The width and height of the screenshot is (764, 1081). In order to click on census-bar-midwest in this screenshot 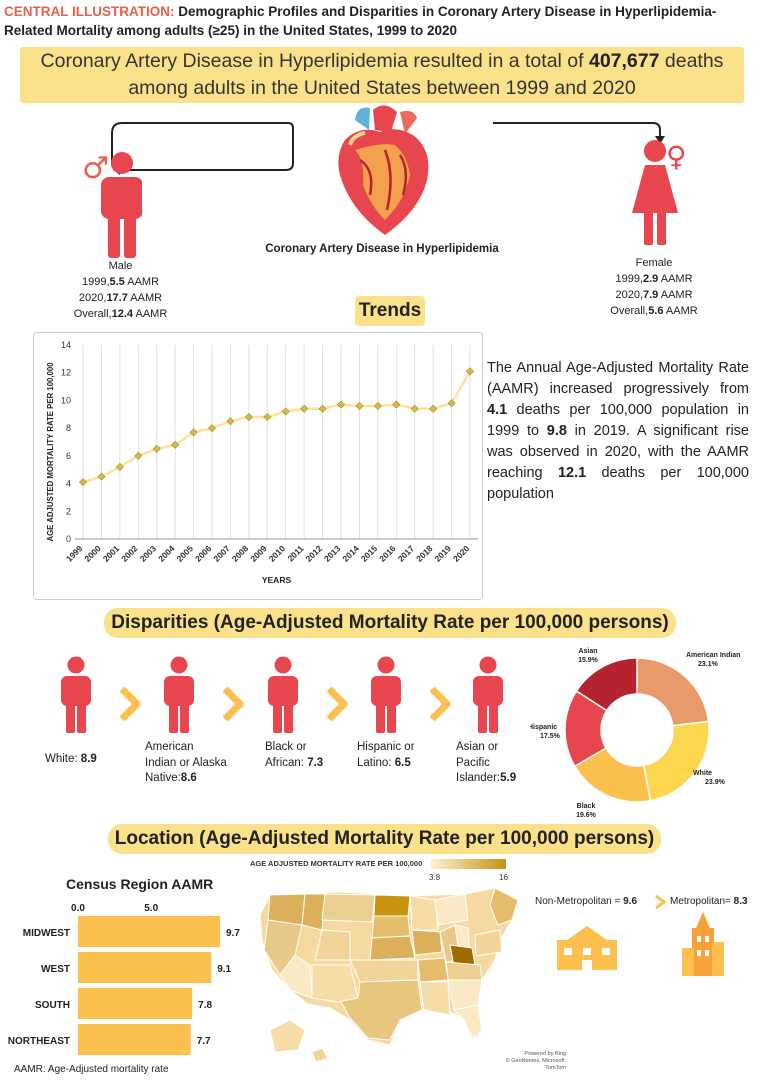, I will do `click(149, 931)`.